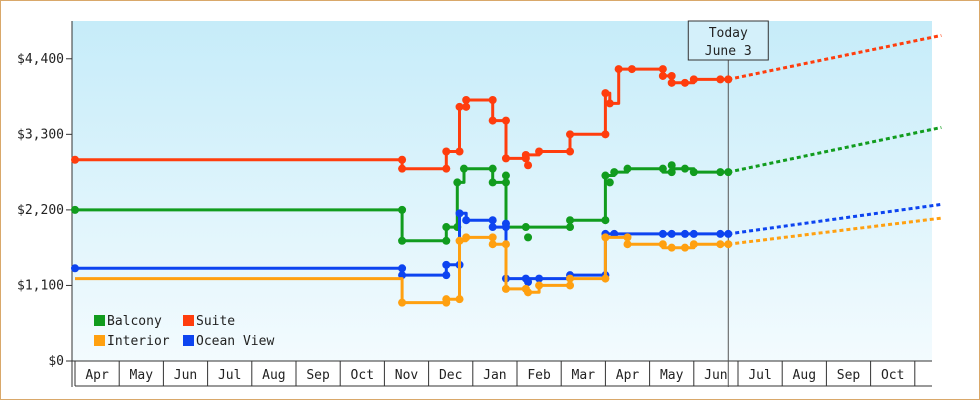 This screenshot has width=980, height=404. I want to click on legend-label: Ocean View, so click(235, 341).